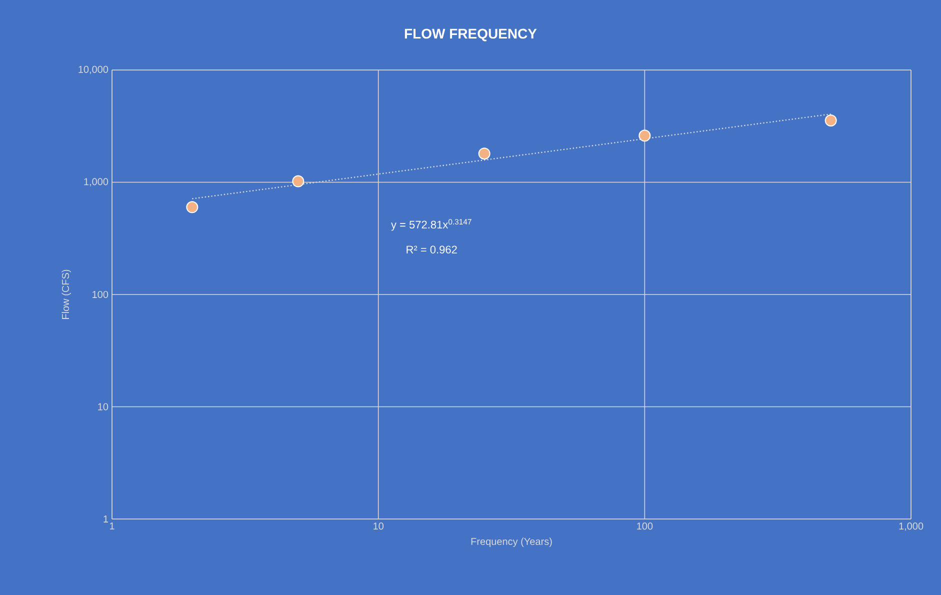 This screenshot has height=595, width=941. What do you see at coordinates (431, 225) in the screenshot?
I see `annotation: y = 572.81x$^{0.3147}$` at bounding box center [431, 225].